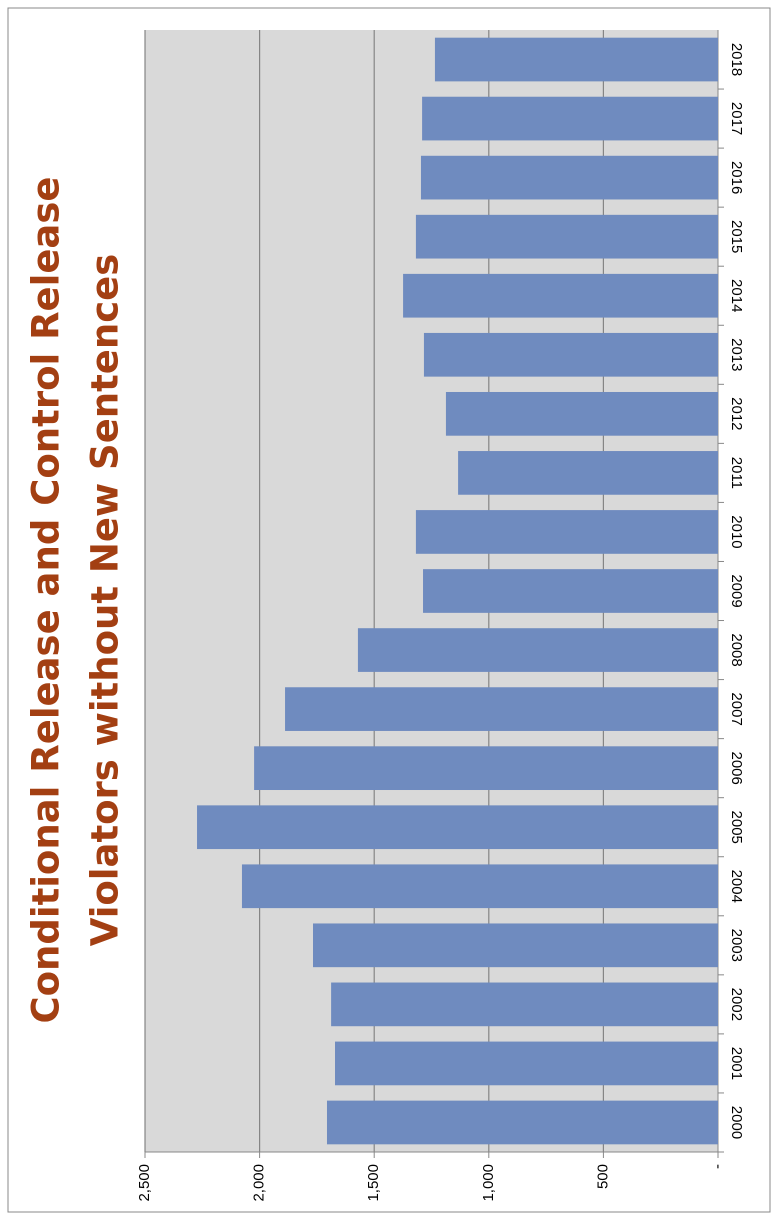  I want to click on x-tick-label: 2018, so click(736, 59).